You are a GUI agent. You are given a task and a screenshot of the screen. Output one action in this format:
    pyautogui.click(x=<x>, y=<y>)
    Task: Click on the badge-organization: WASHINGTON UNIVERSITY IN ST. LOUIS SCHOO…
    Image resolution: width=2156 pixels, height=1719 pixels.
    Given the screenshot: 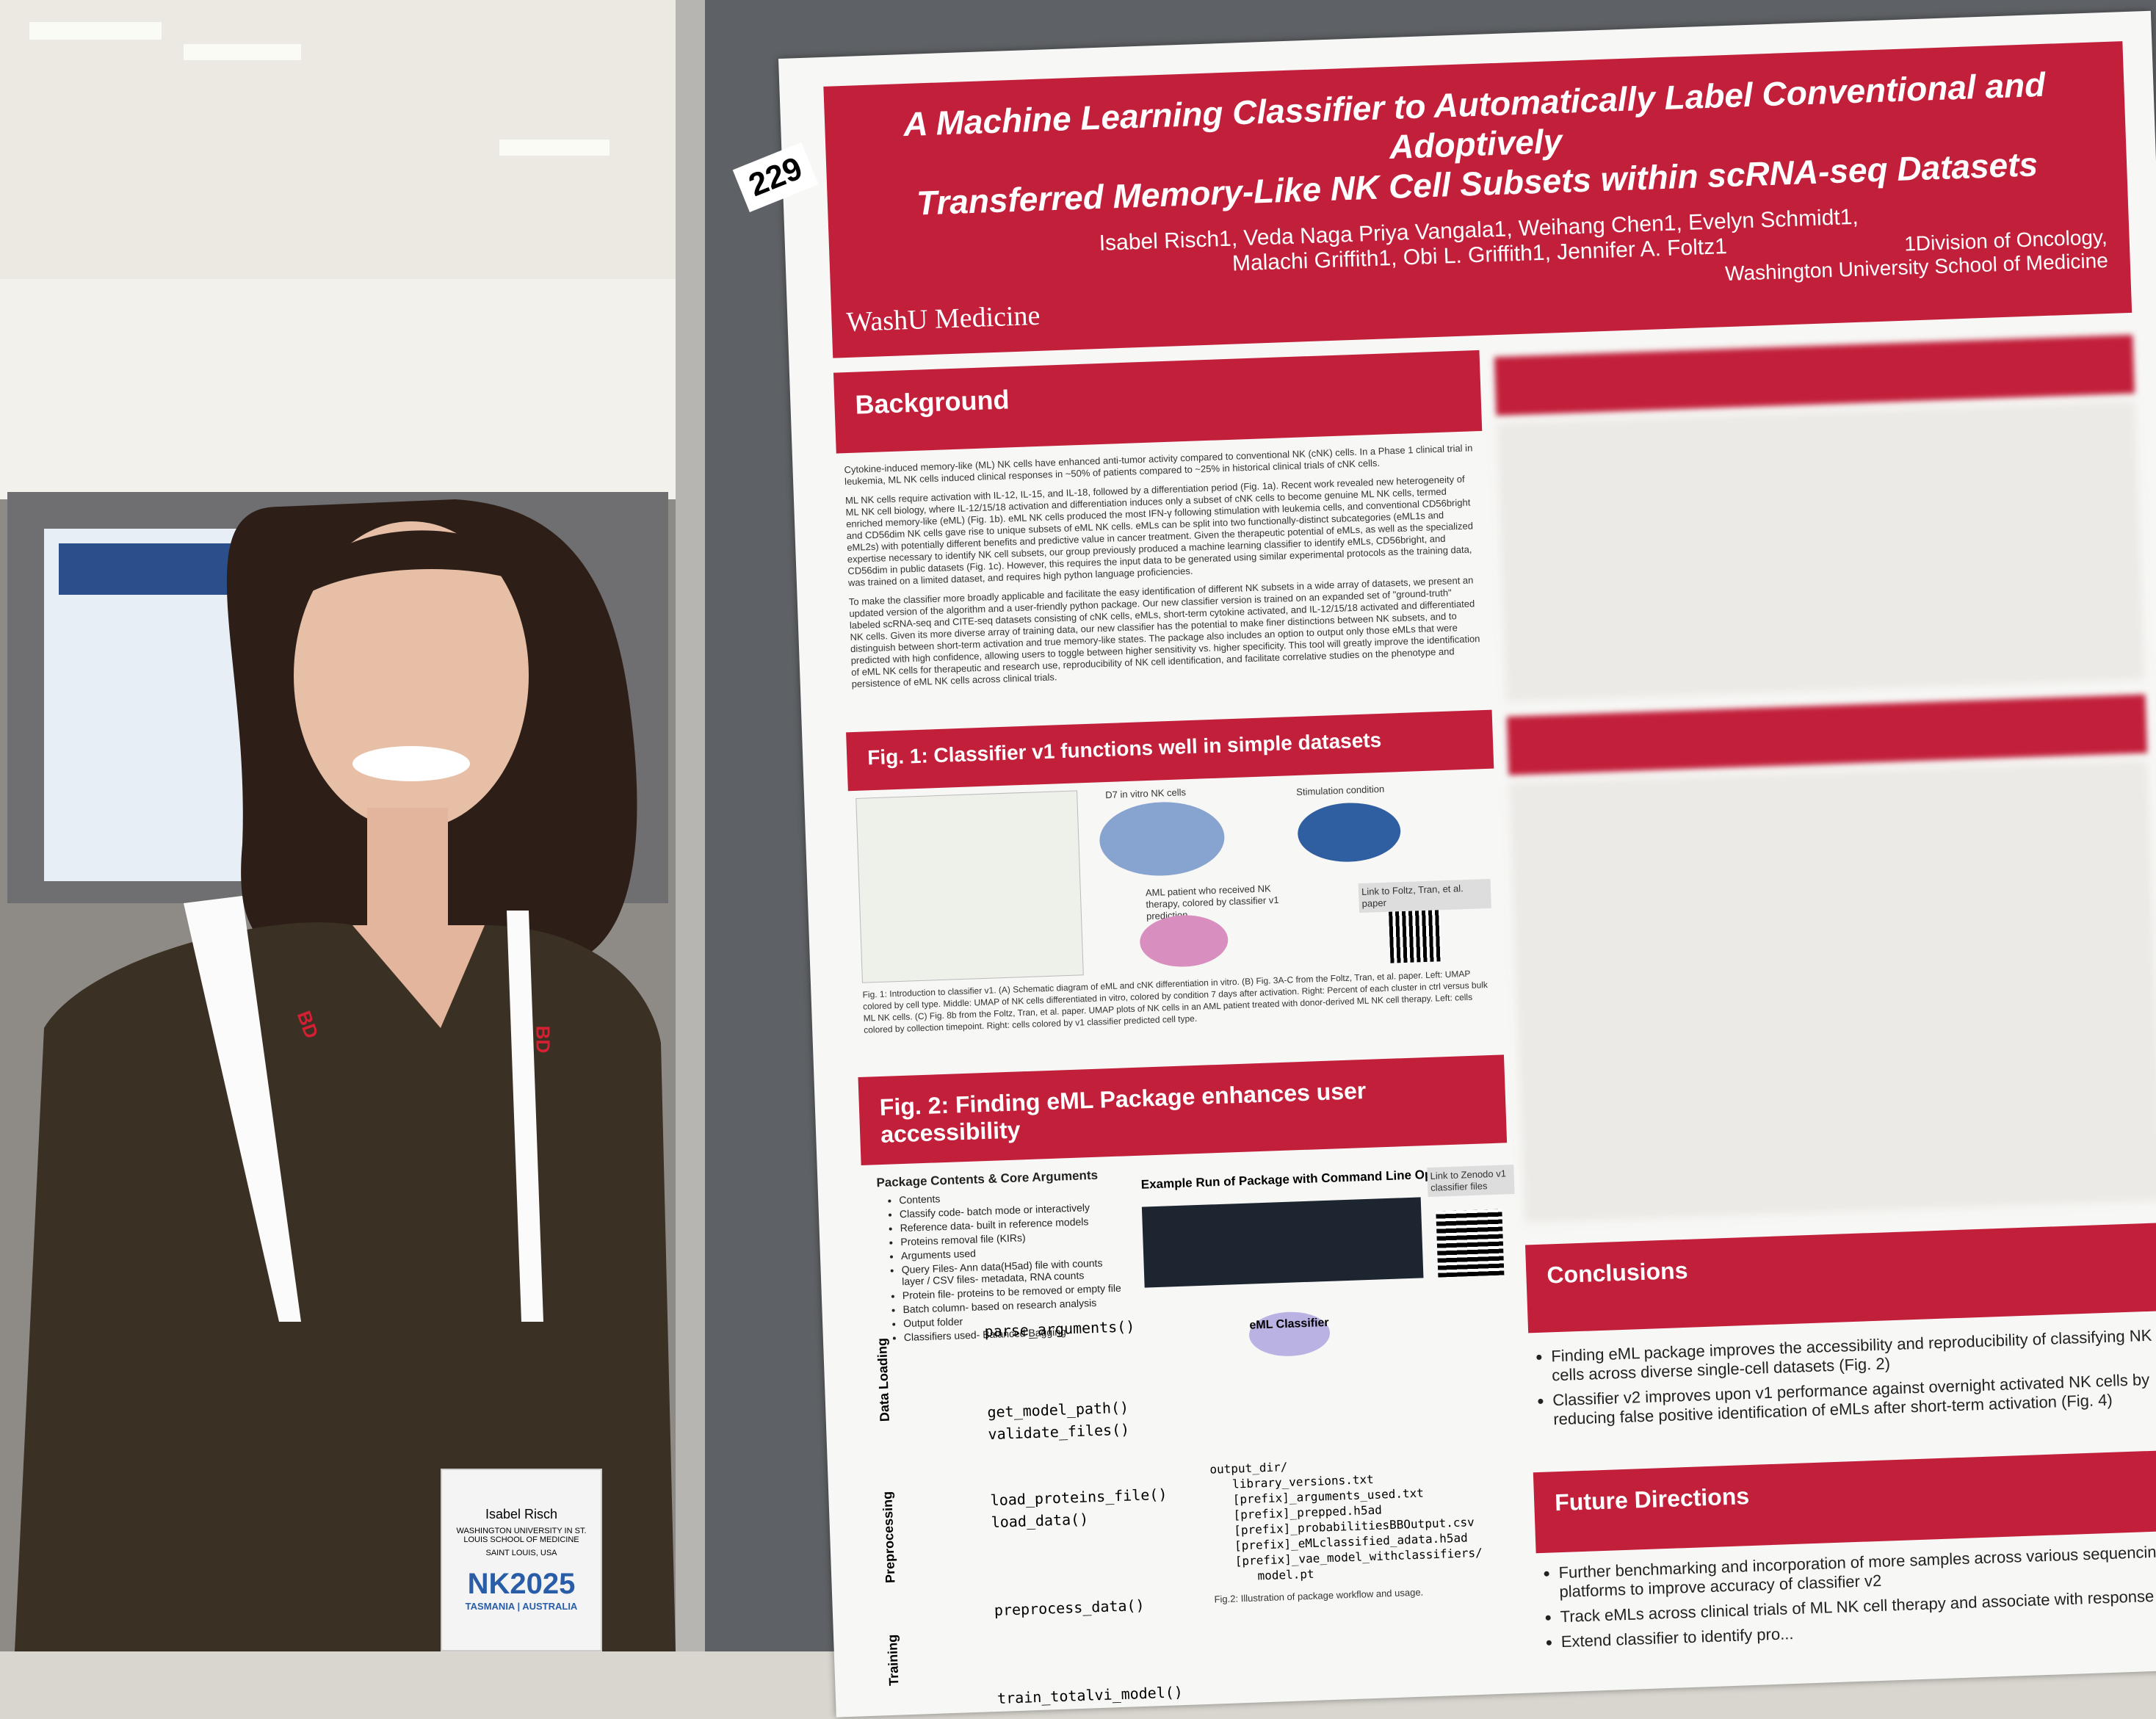 What is the action you would take?
    pyautogui.click(x=521, y=1536)
    